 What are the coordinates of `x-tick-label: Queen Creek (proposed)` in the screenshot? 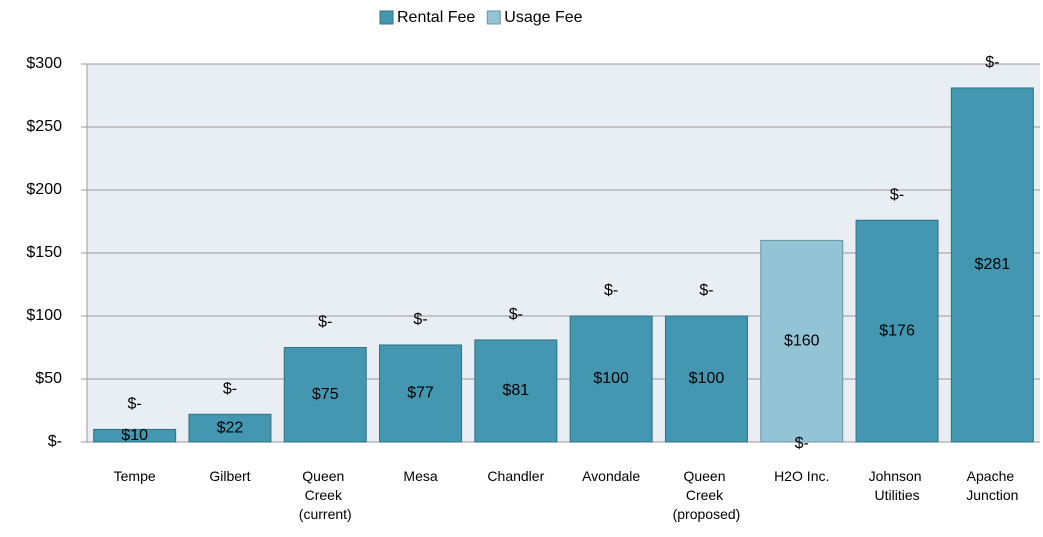 It's located at (707, 495).